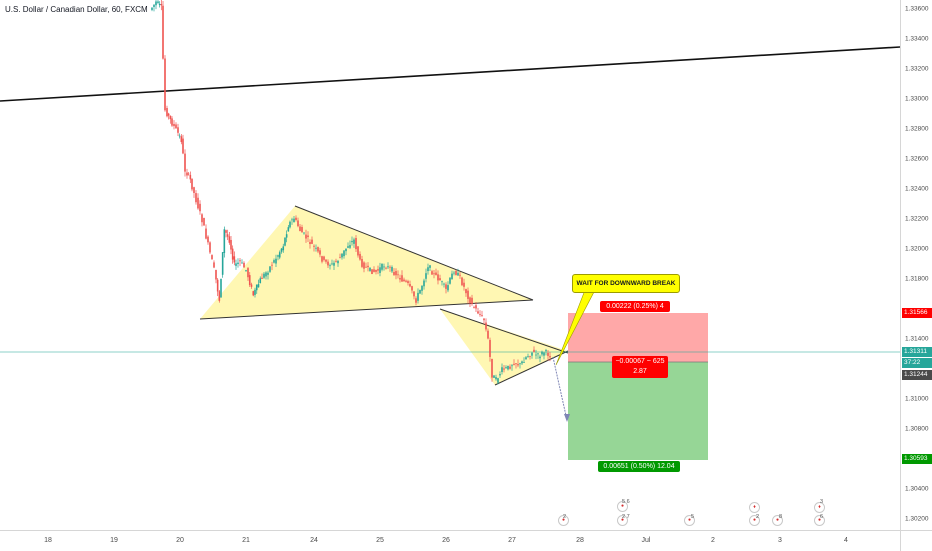  What do you see at coordinates (917, 189) in the screenshot?
I see `price-tick: 1.32400` at bounding box center [917, 189].